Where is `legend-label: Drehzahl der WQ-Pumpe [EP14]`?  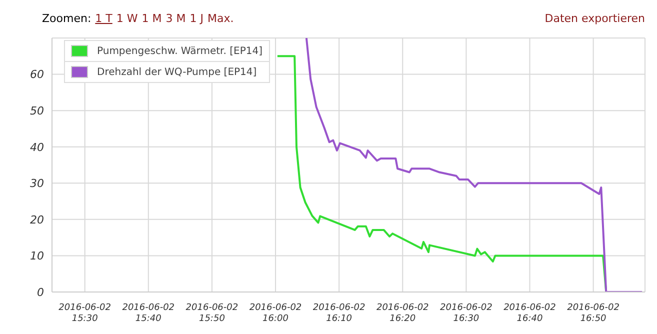
legend-label: Drehzahl der WQ-Pumpe [EP14] is located at coordinates (177, 72).